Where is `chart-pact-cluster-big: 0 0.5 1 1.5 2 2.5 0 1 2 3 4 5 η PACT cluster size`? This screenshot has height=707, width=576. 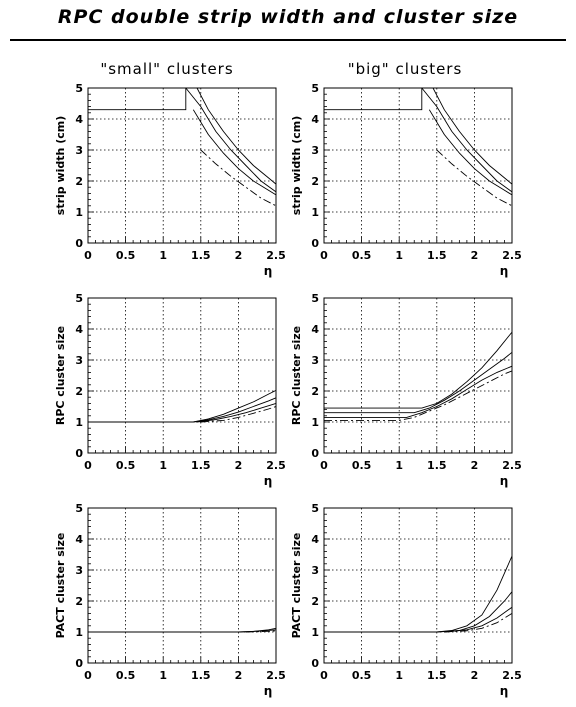
chart-pact-cluster-big: 0 0.5 1 1.5 2 2.5 0 1 2 3 4 5 η PACT cluster size is located at coordinates (406, 600).